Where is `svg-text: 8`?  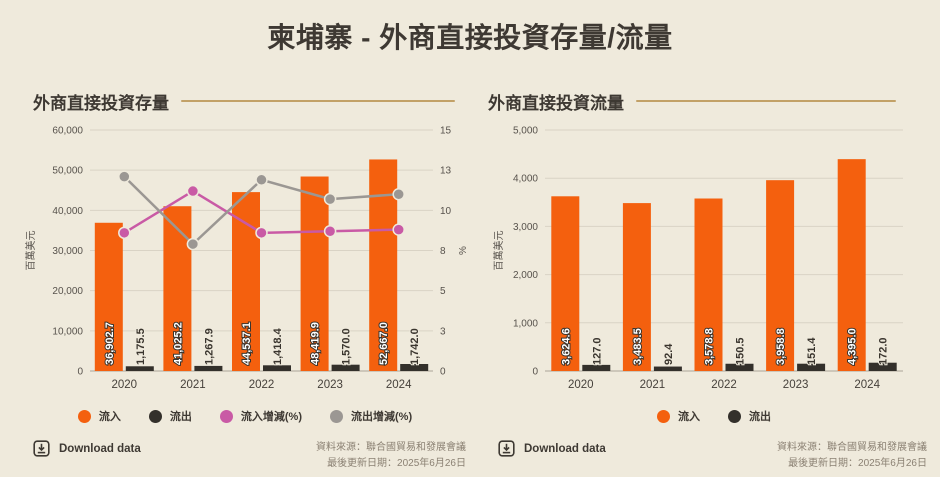 svg-text: 8 is located at coordinates (443, 251).